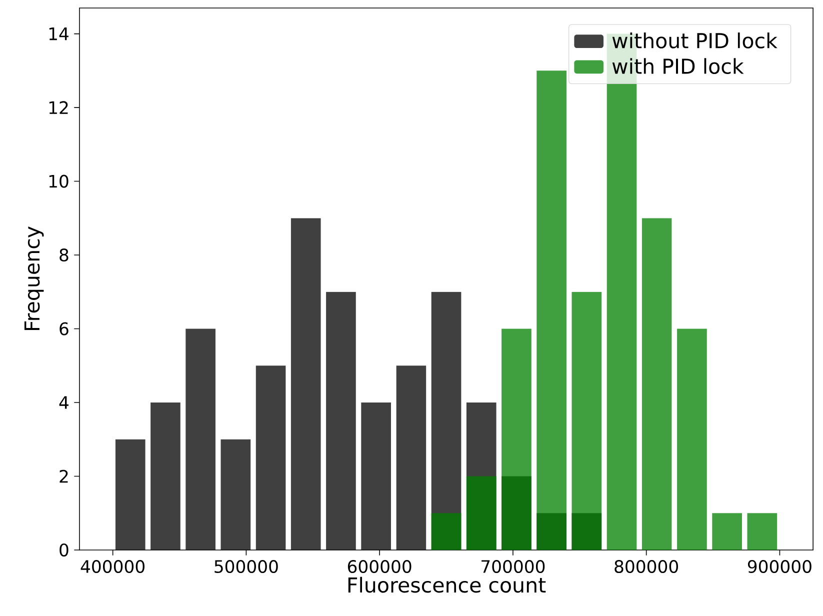  I want to click on y-tick-label: 6, so click(64, 329).